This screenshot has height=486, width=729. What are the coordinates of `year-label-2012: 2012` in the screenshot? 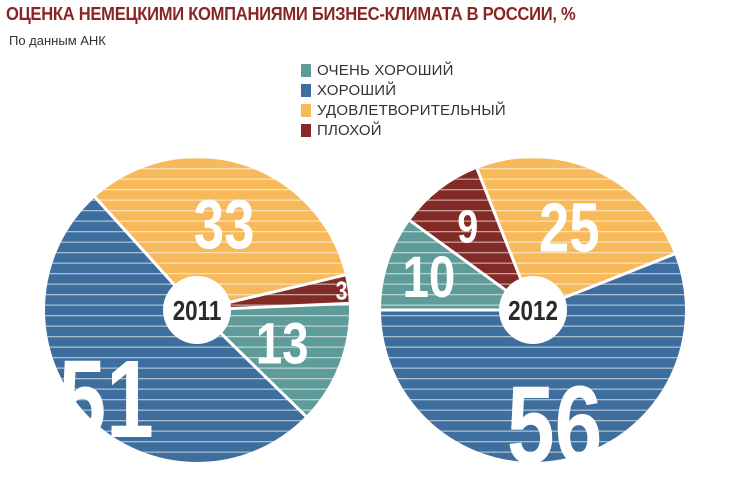 It's located at (533, 311).